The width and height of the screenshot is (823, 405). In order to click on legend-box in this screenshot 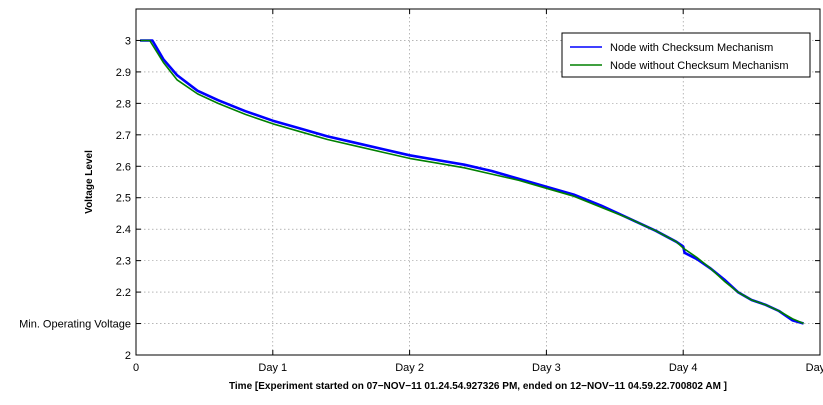, I will do `click(686, 55)`.